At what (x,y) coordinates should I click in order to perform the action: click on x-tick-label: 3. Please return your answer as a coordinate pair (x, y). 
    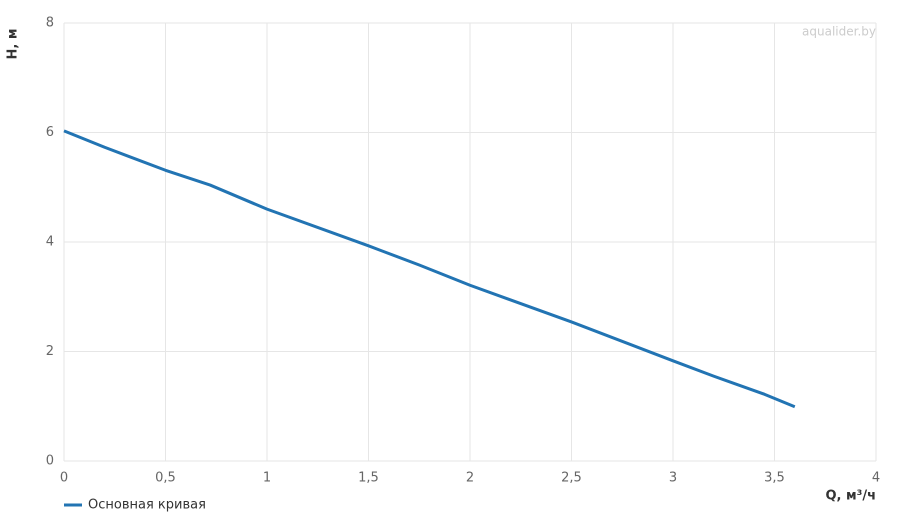
    Looking at the image, I should click on (673, 478).